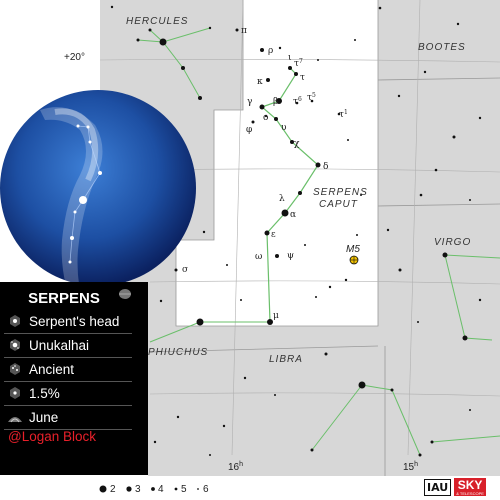 Image resolution: width=500 pixels, height=500 pixels. Describe the element at coordinates (178, 352) in the screenshot. I see `constellation-label: PHIUCHUS` at that location.